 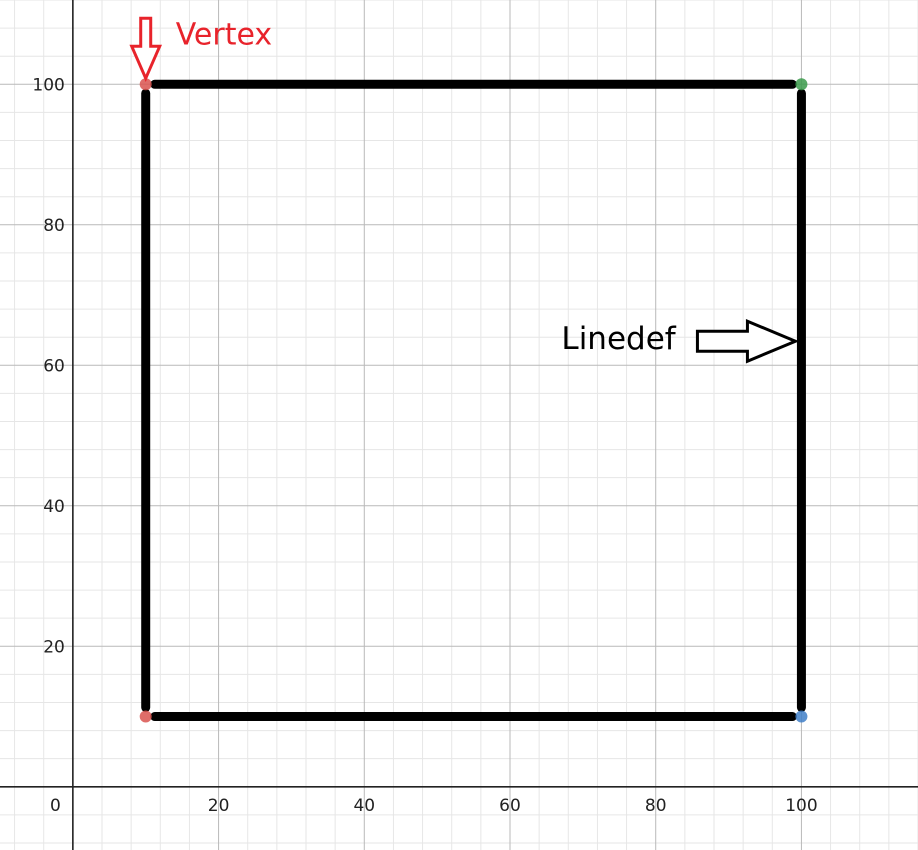 I want to click on vertex-annotation: Vertex, so click(x=200, y=49).